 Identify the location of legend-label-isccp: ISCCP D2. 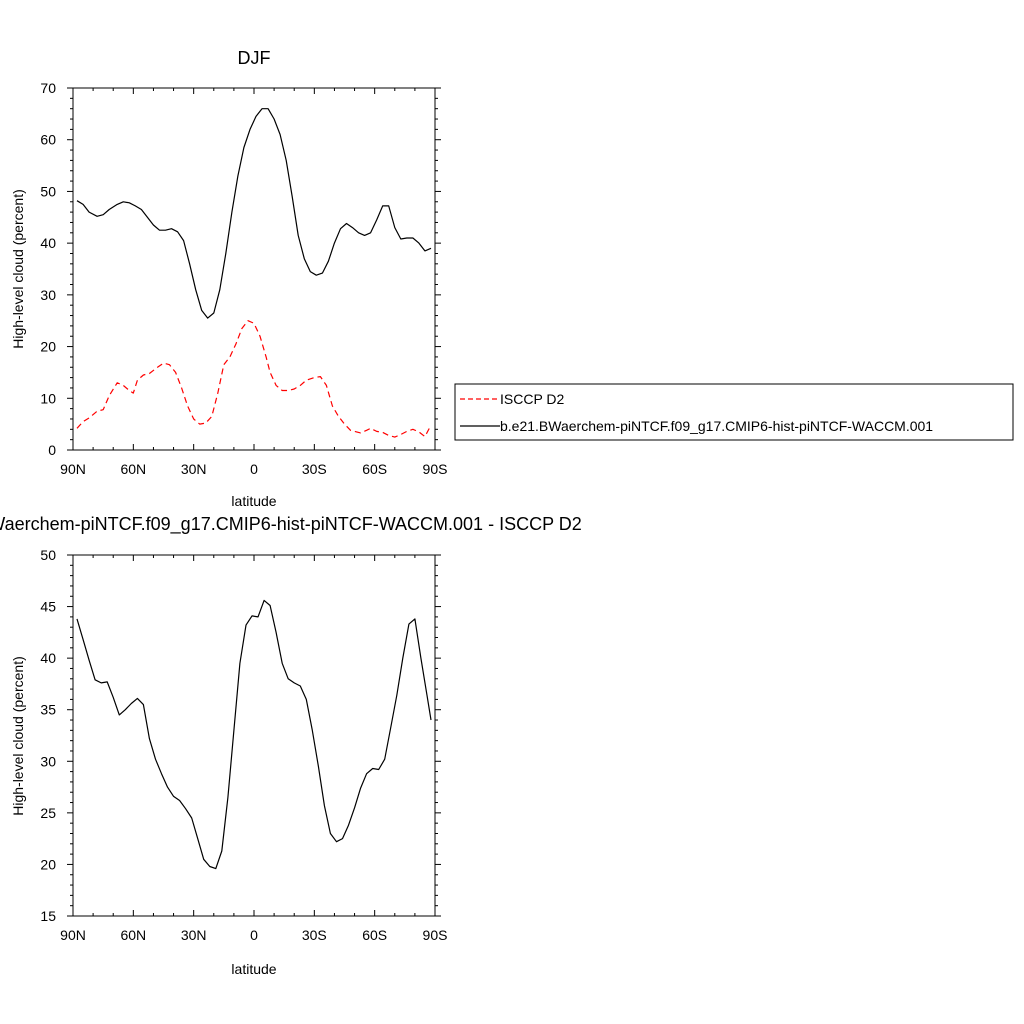
(532, 399).